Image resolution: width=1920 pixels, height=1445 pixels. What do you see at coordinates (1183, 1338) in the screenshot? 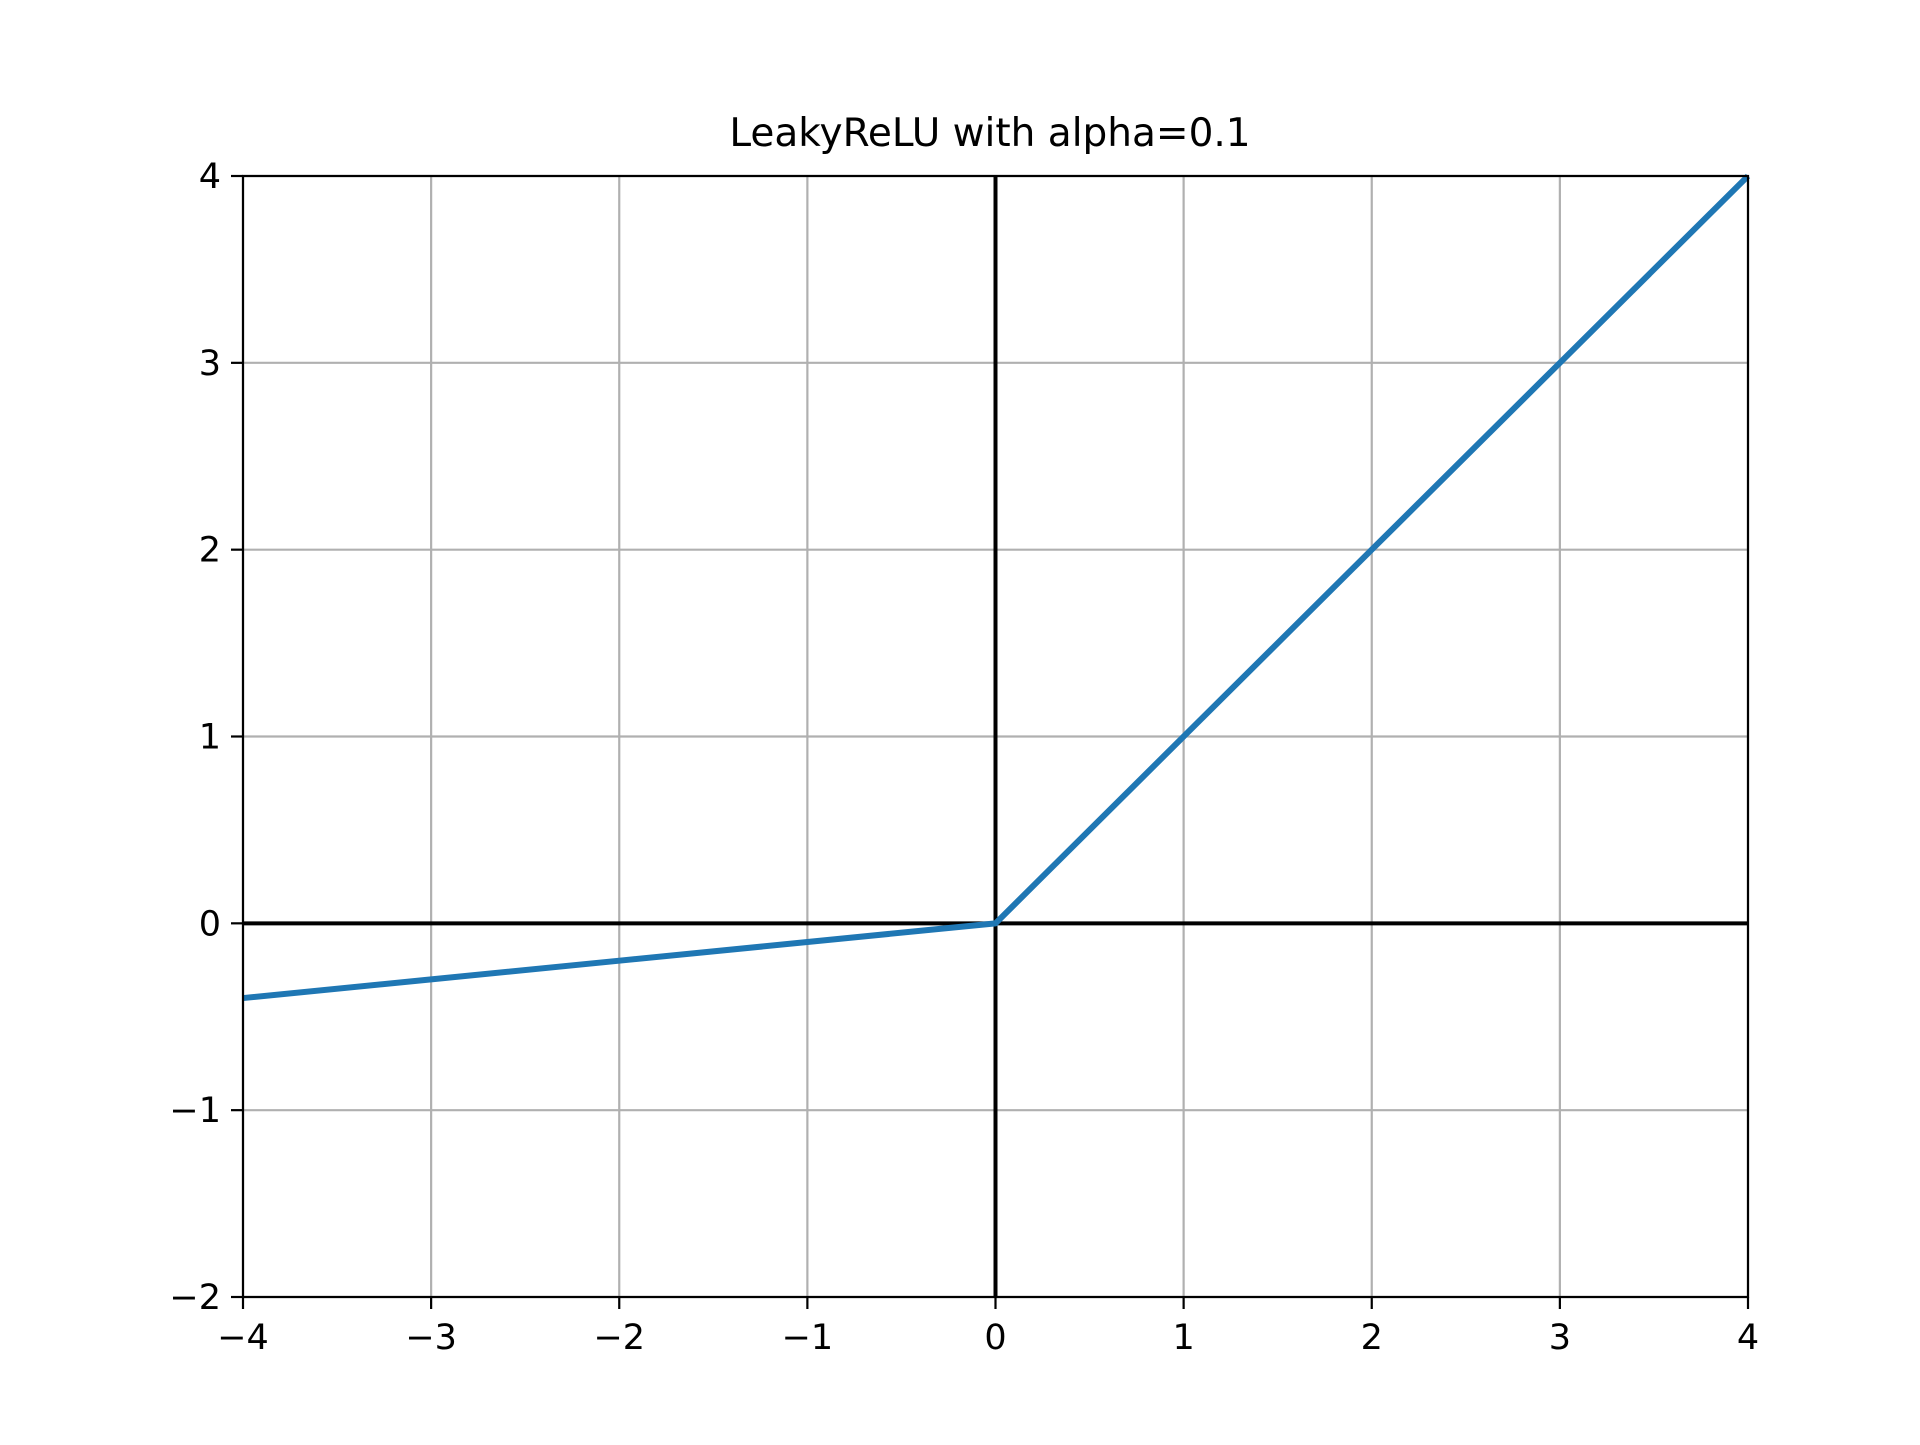
I see `x-tick-label: 1` at bounding box center [1183, 1338].